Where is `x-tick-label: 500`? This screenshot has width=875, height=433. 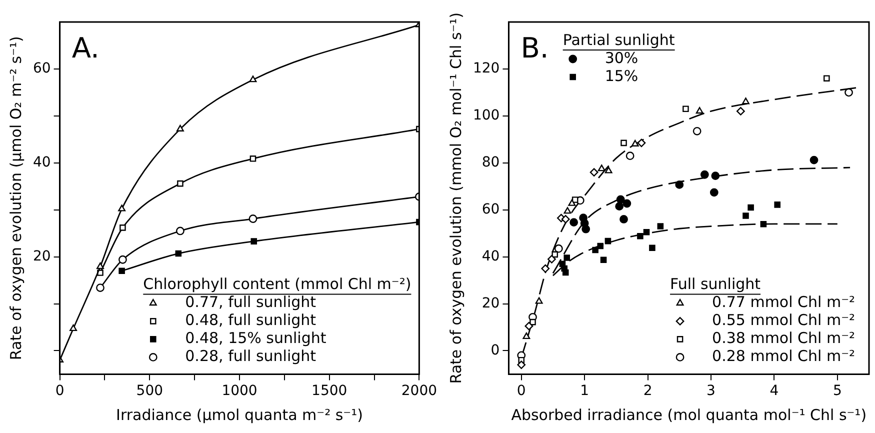
x-tick-label: 500 is located at coordinates (150, 391).